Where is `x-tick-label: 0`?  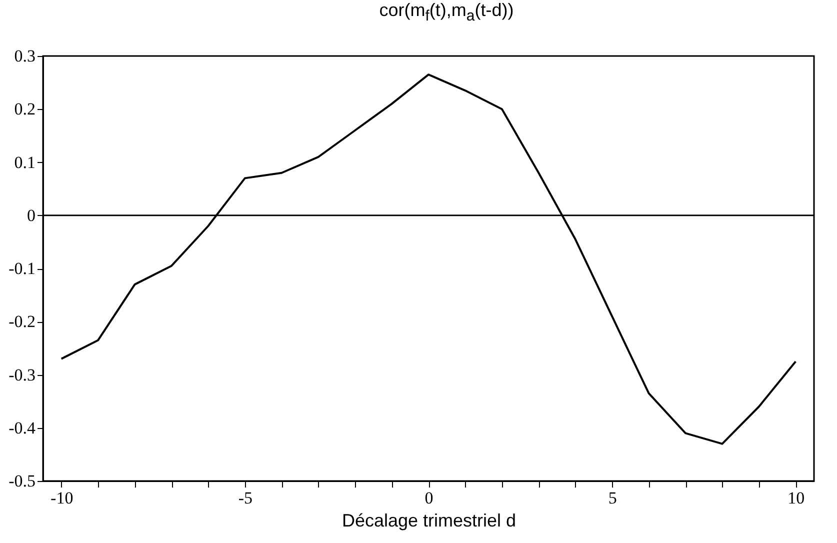 x-tick-label: 0 is located at coordinates (429, 498).